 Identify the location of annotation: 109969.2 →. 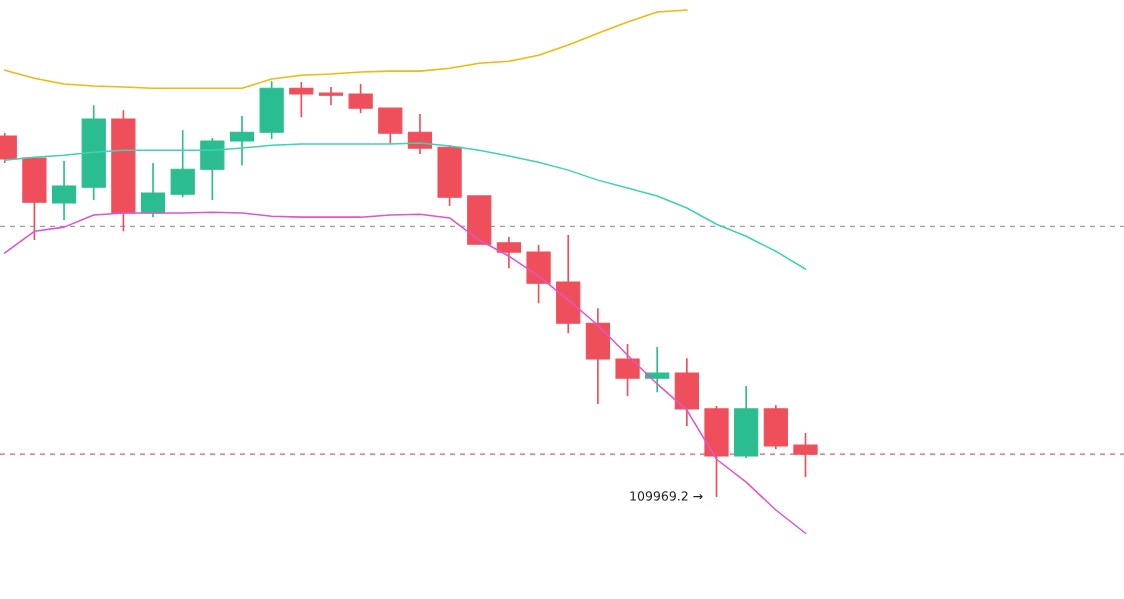
(666, 496).